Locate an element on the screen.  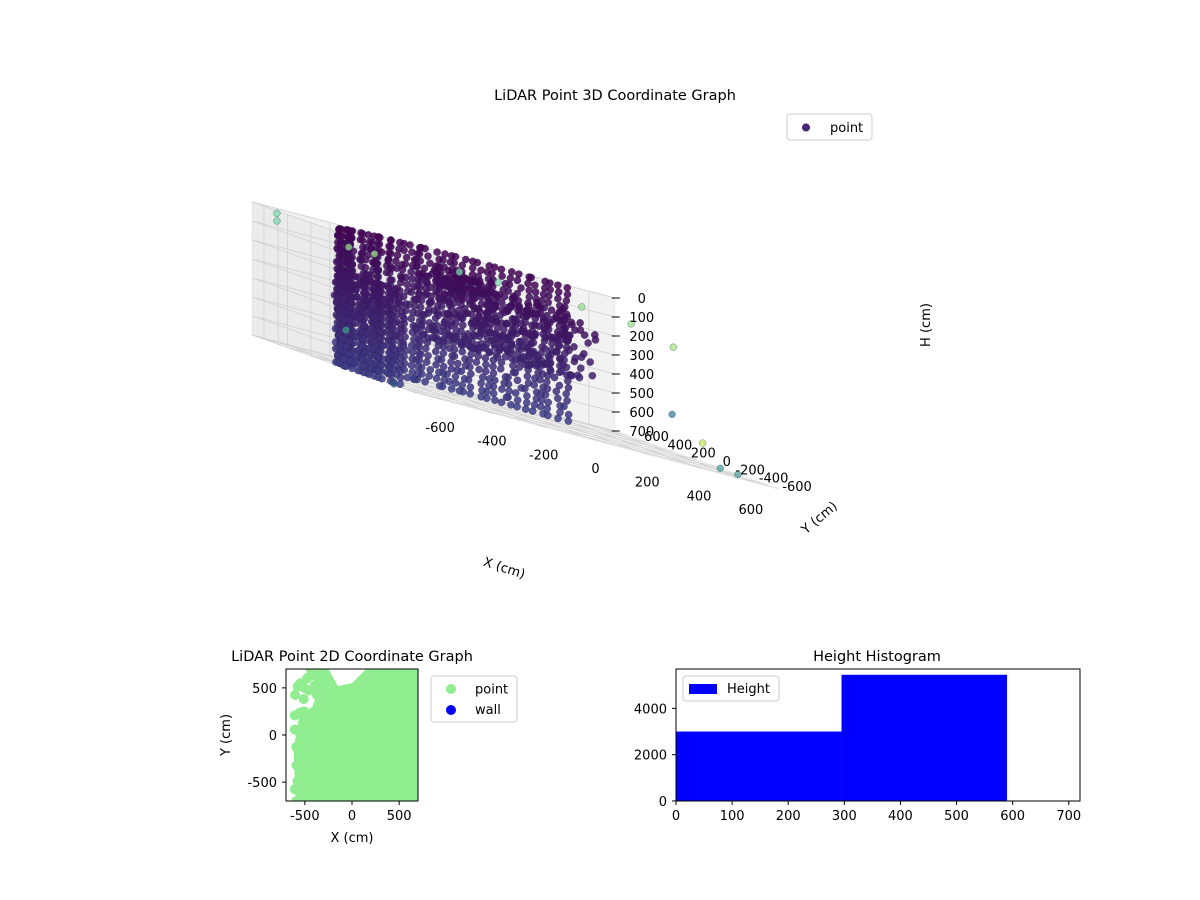
y-tick-label: 0 is located at coordinates (727, 462).